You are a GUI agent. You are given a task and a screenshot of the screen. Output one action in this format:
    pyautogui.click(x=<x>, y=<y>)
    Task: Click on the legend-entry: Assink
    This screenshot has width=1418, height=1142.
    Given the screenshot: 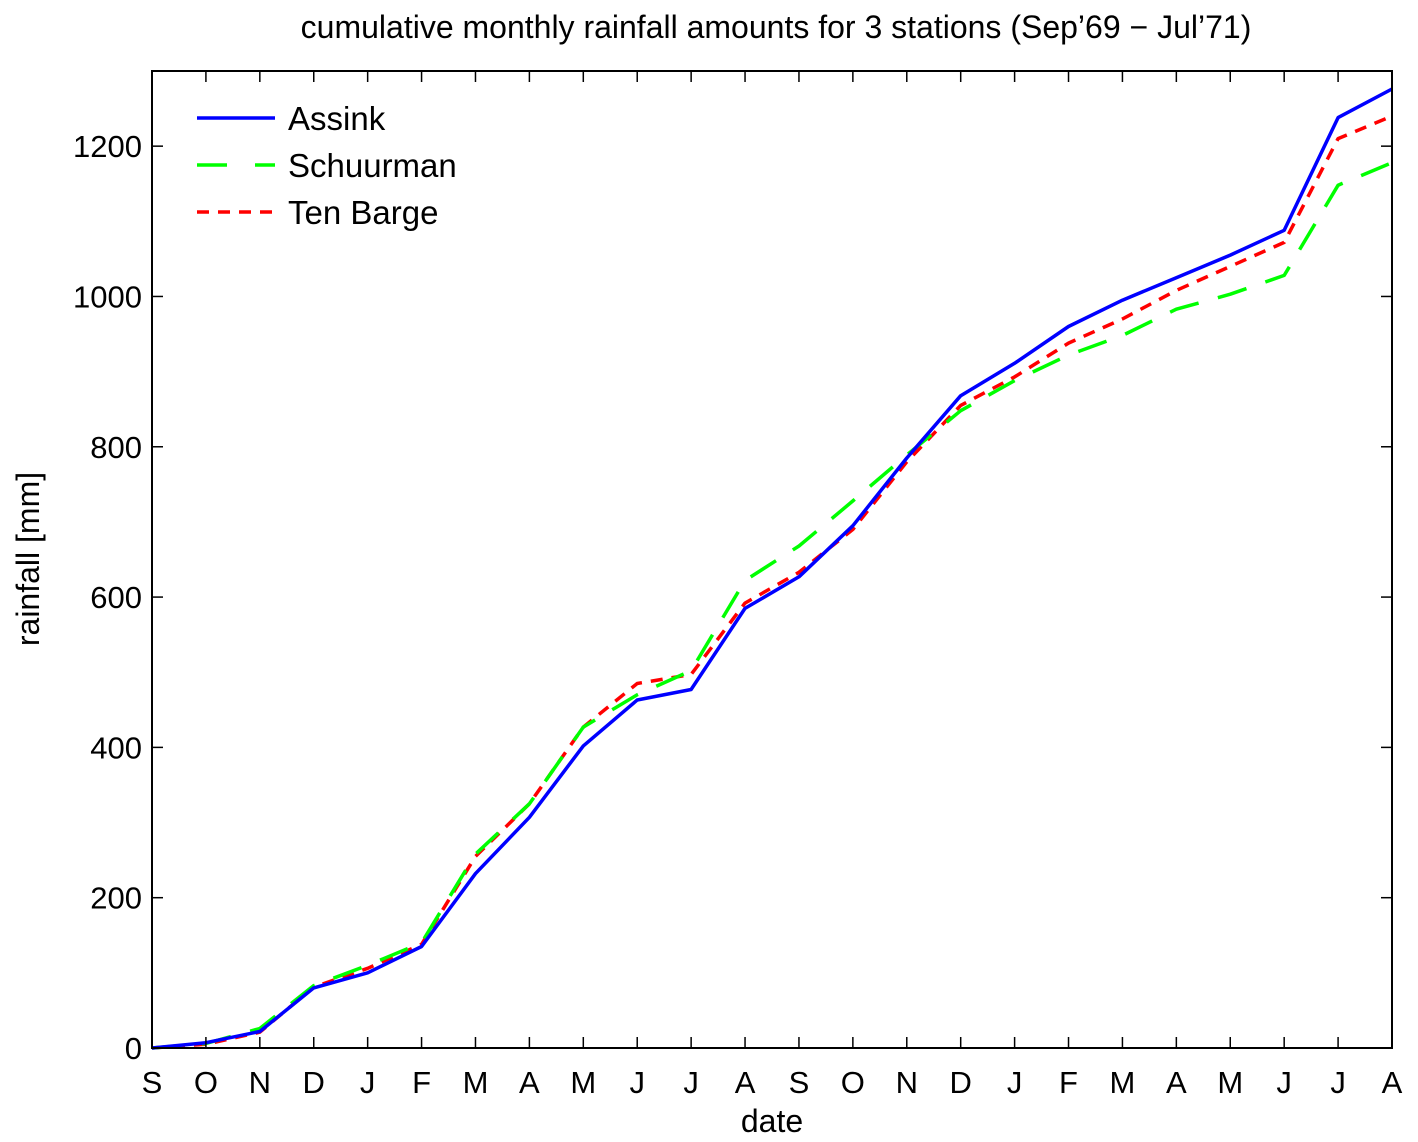 What is the action you would take?
    pyautogui.click(x=337, y=118)
    